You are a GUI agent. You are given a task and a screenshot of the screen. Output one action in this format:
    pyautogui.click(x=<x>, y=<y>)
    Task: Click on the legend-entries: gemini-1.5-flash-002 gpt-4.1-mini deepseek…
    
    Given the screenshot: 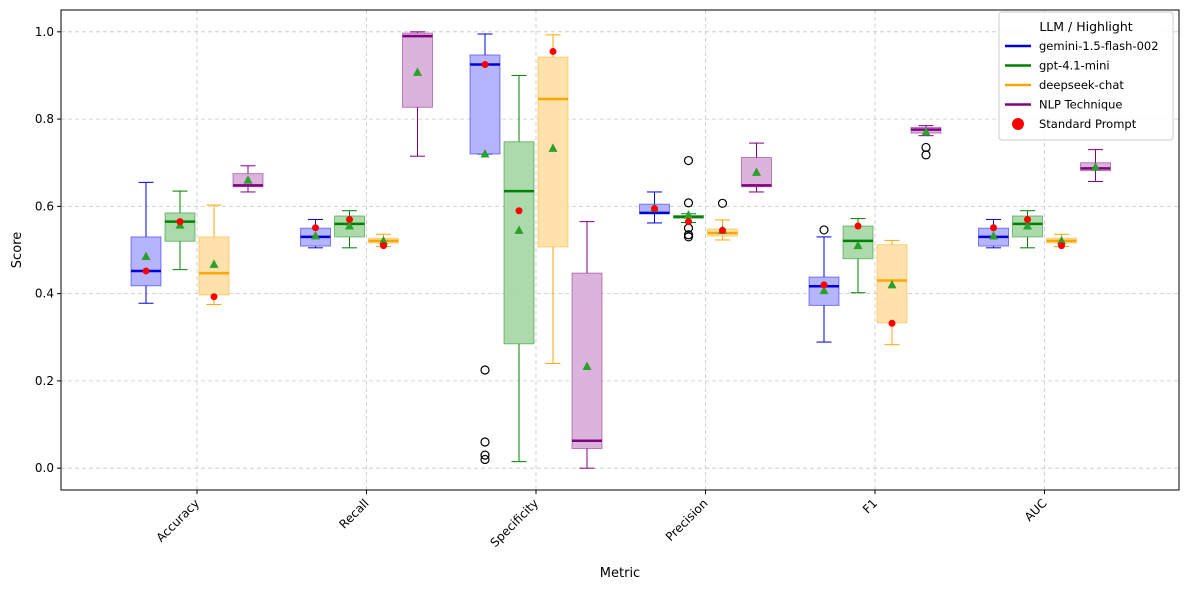 What is the action you would take?
    pyautogui.click(x=1082, y=85)
    